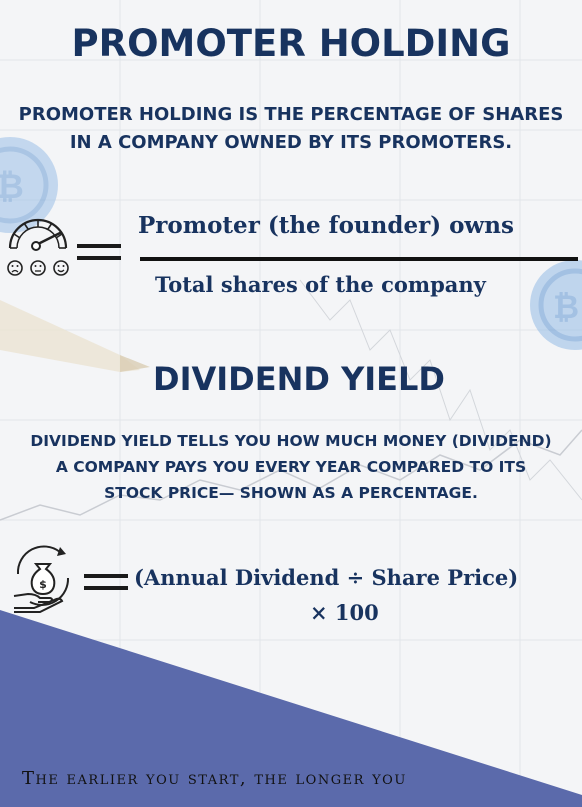  I want to click on right-coin-shape: ₿, so click(556, 305).